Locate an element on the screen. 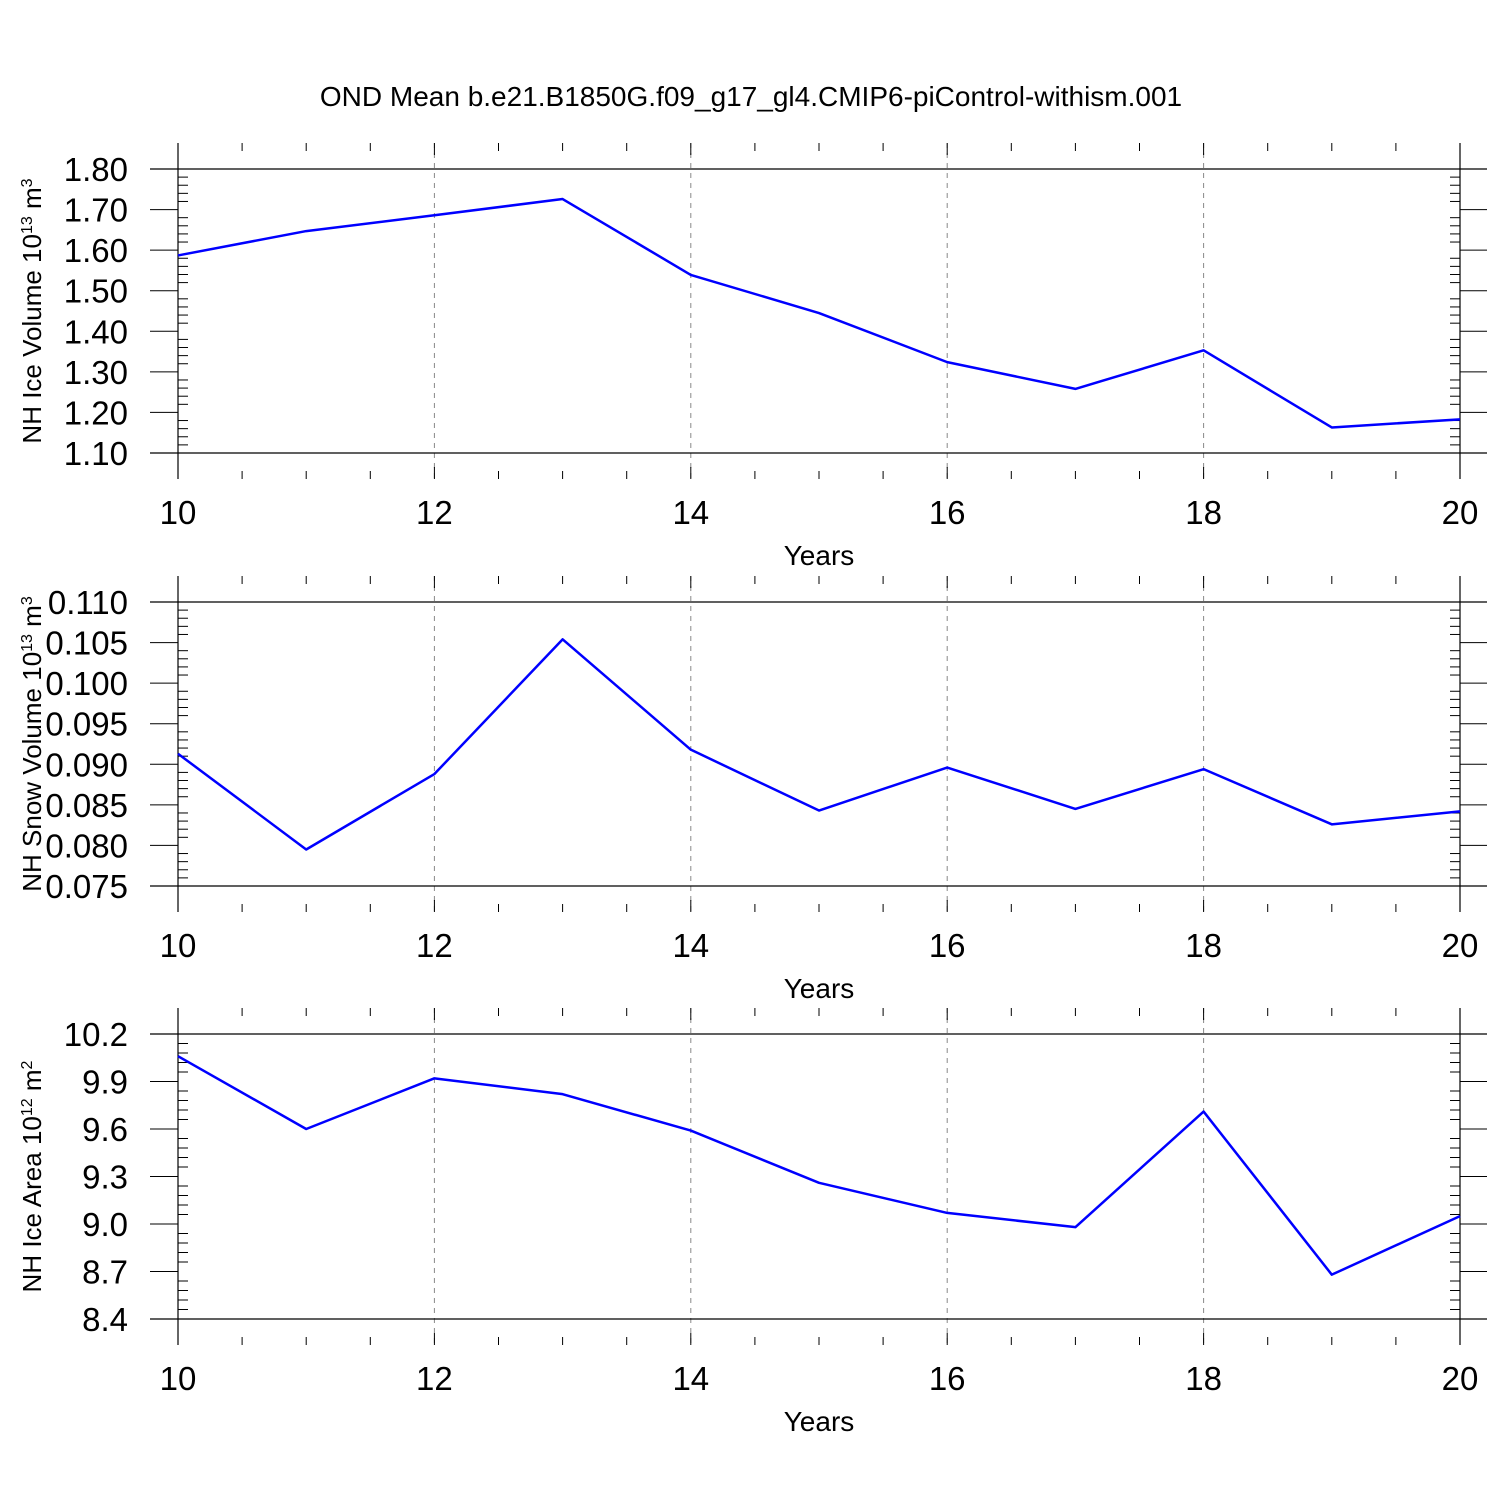 The image size is (1500, 1500). y-axis-label: NH Snow Volume 1013 m3 is located at coordinates (32, 744).